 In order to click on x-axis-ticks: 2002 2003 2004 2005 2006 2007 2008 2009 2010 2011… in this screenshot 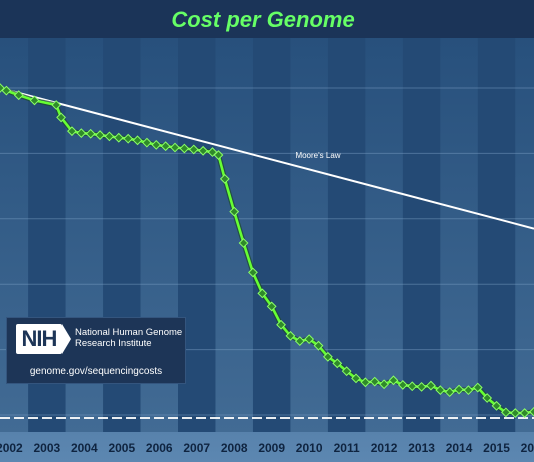, I will do `click(267, 448)`.